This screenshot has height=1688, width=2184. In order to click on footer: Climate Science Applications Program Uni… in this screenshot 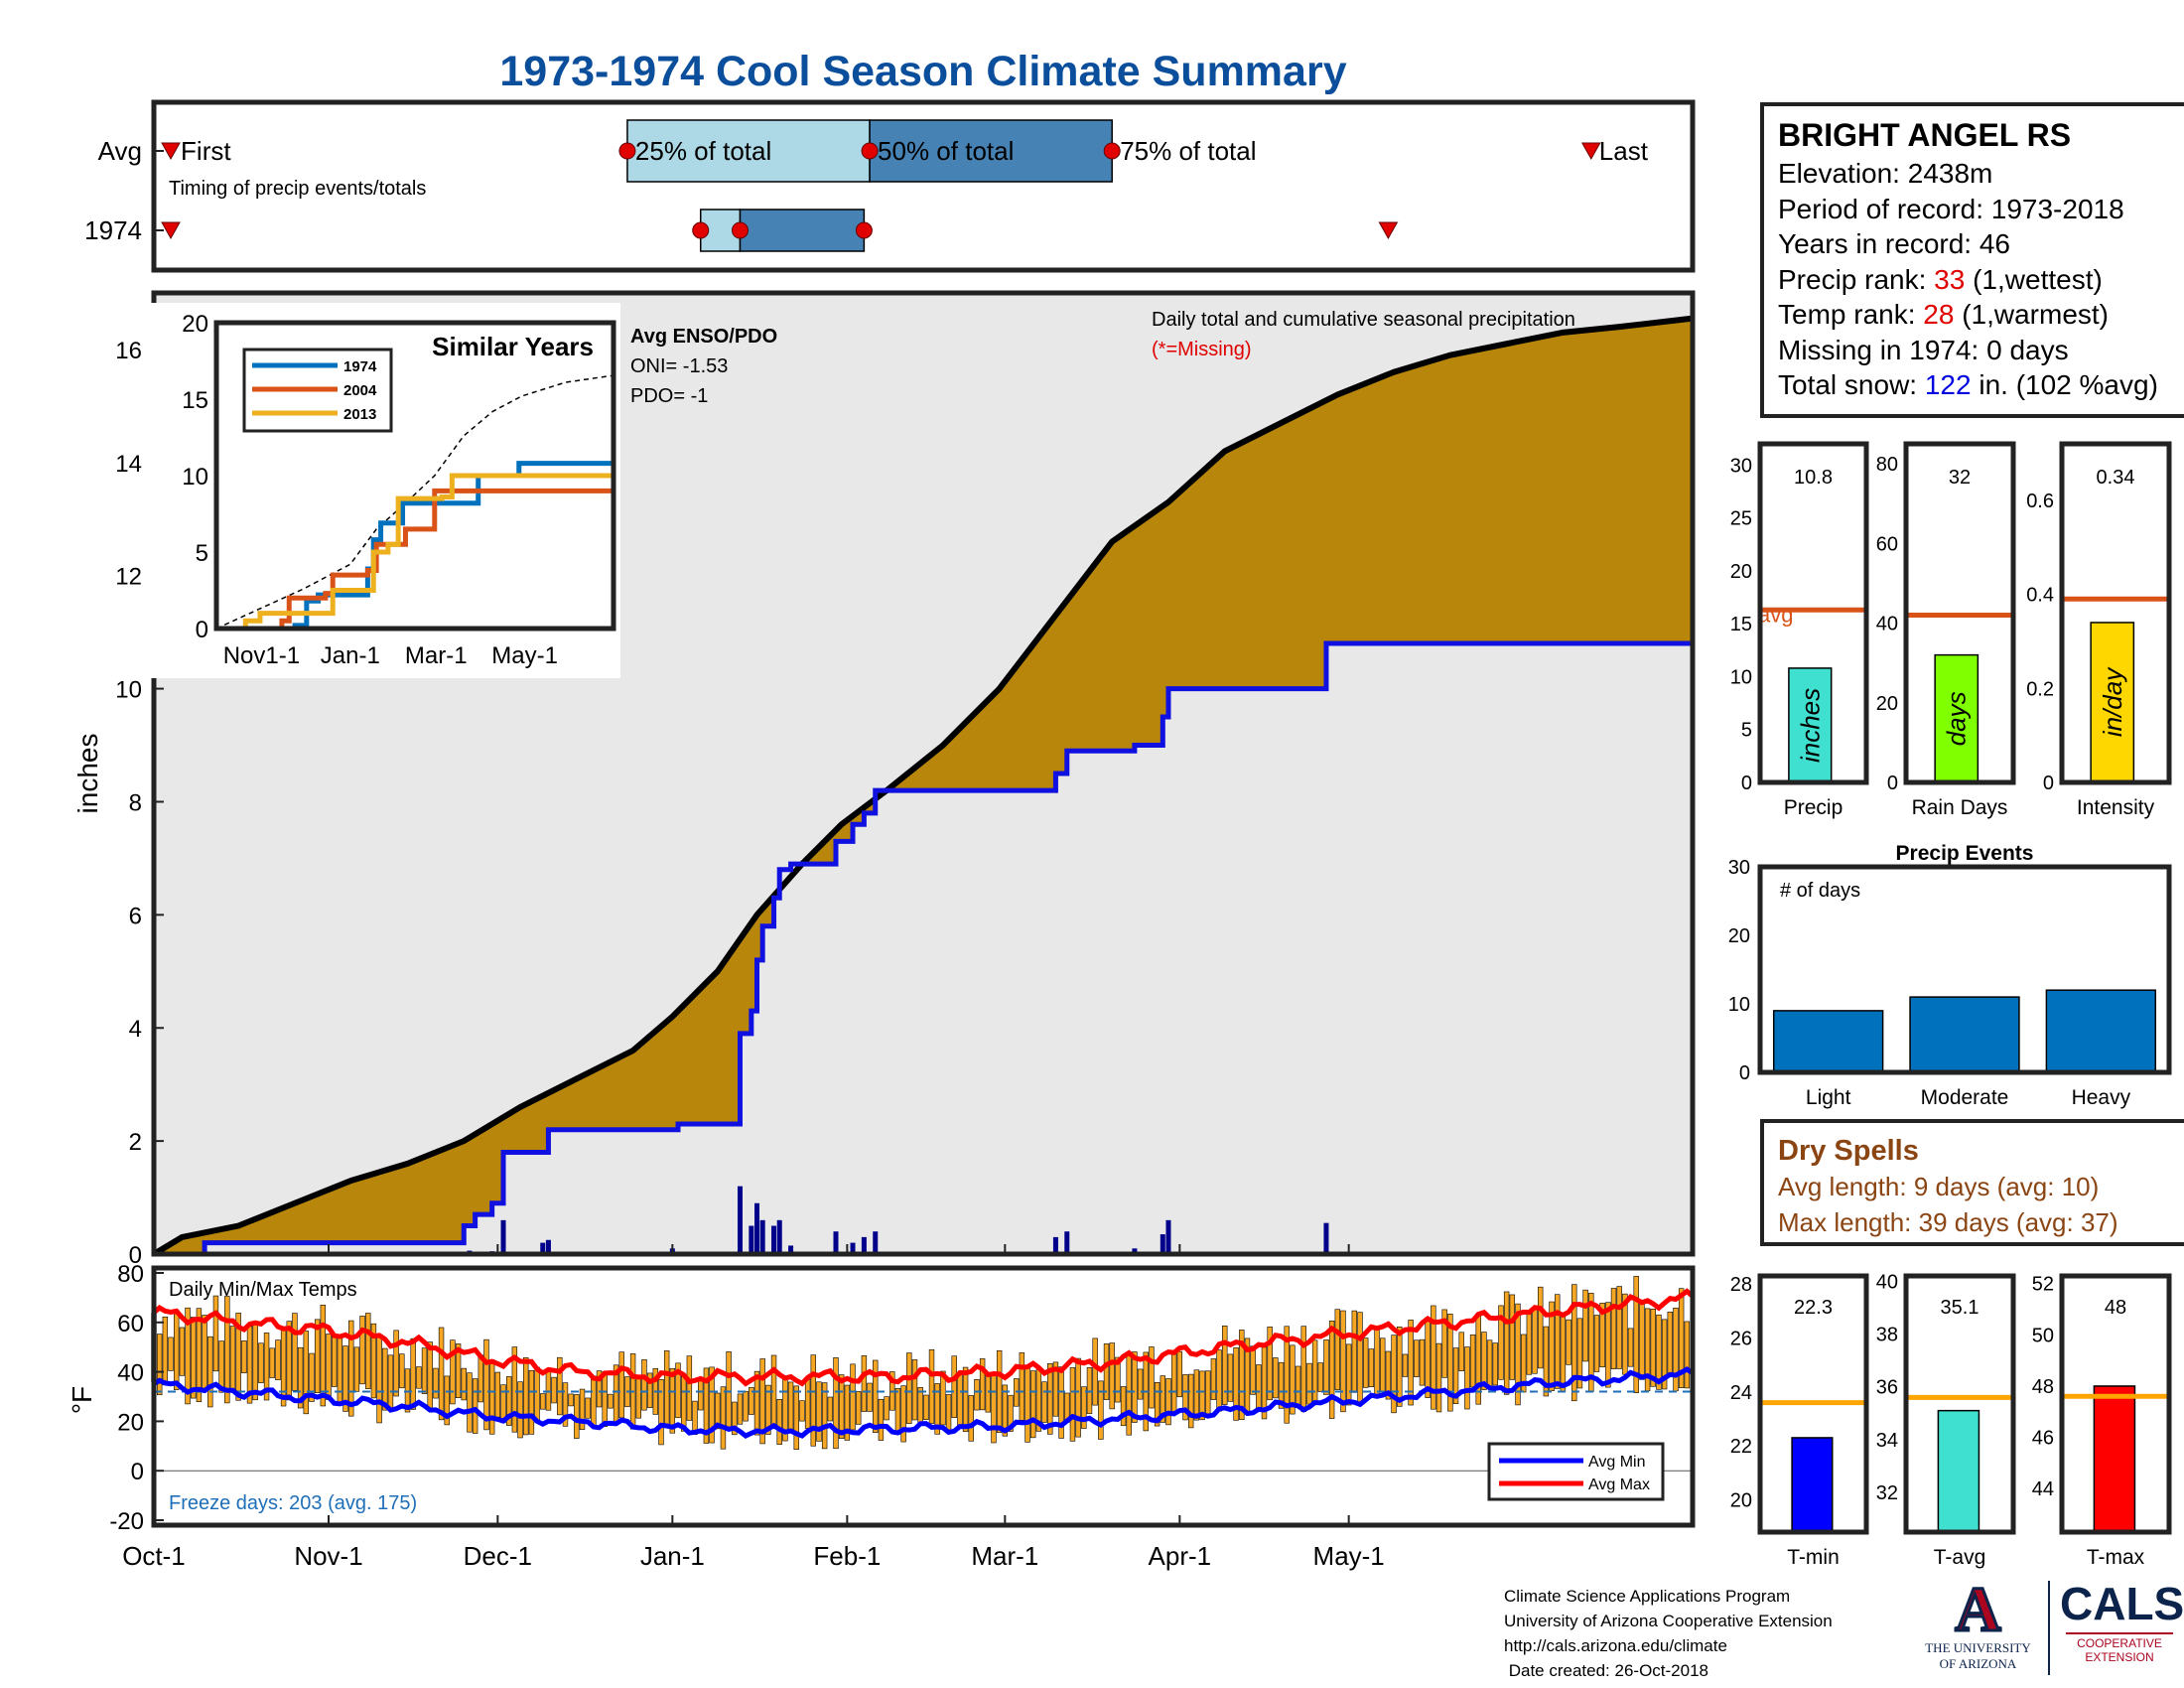, I will do `click(1668, 1633)`.